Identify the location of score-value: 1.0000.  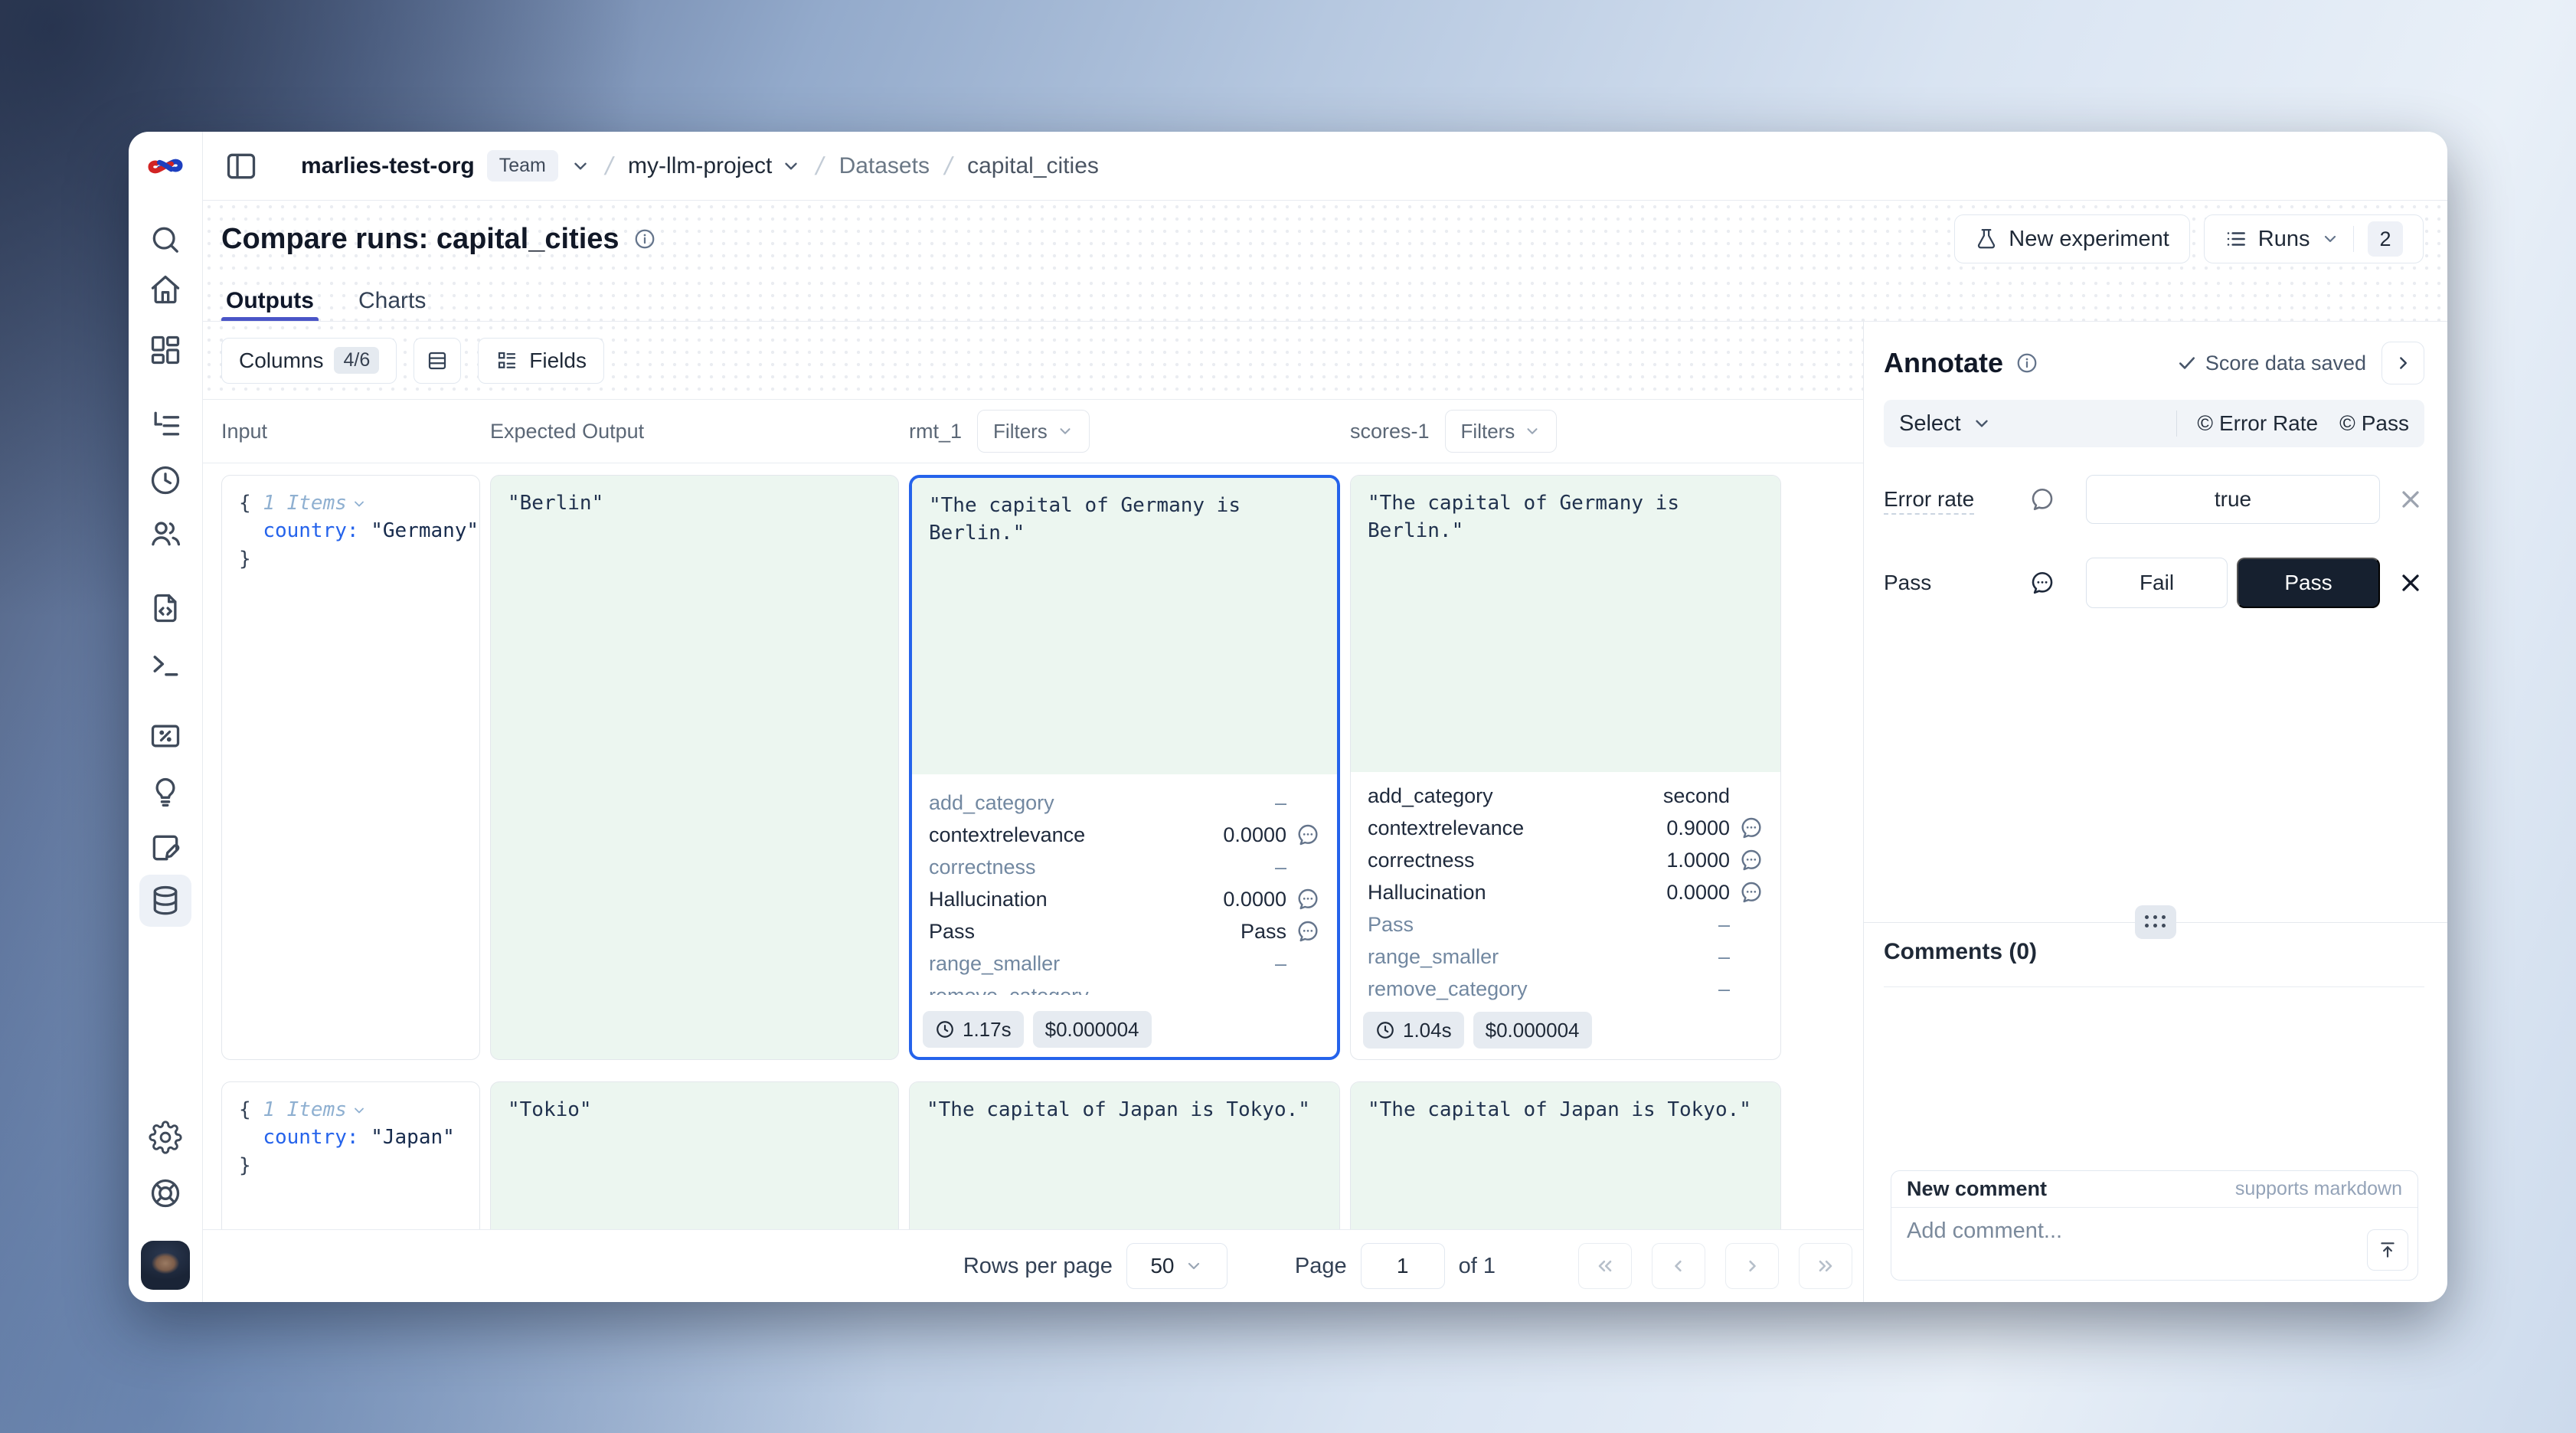
(1698, 860).